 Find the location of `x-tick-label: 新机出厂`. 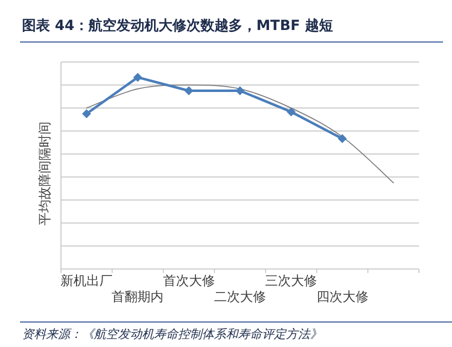

x-tick-label: 新机出厂 is located at coordinates (86, 281).